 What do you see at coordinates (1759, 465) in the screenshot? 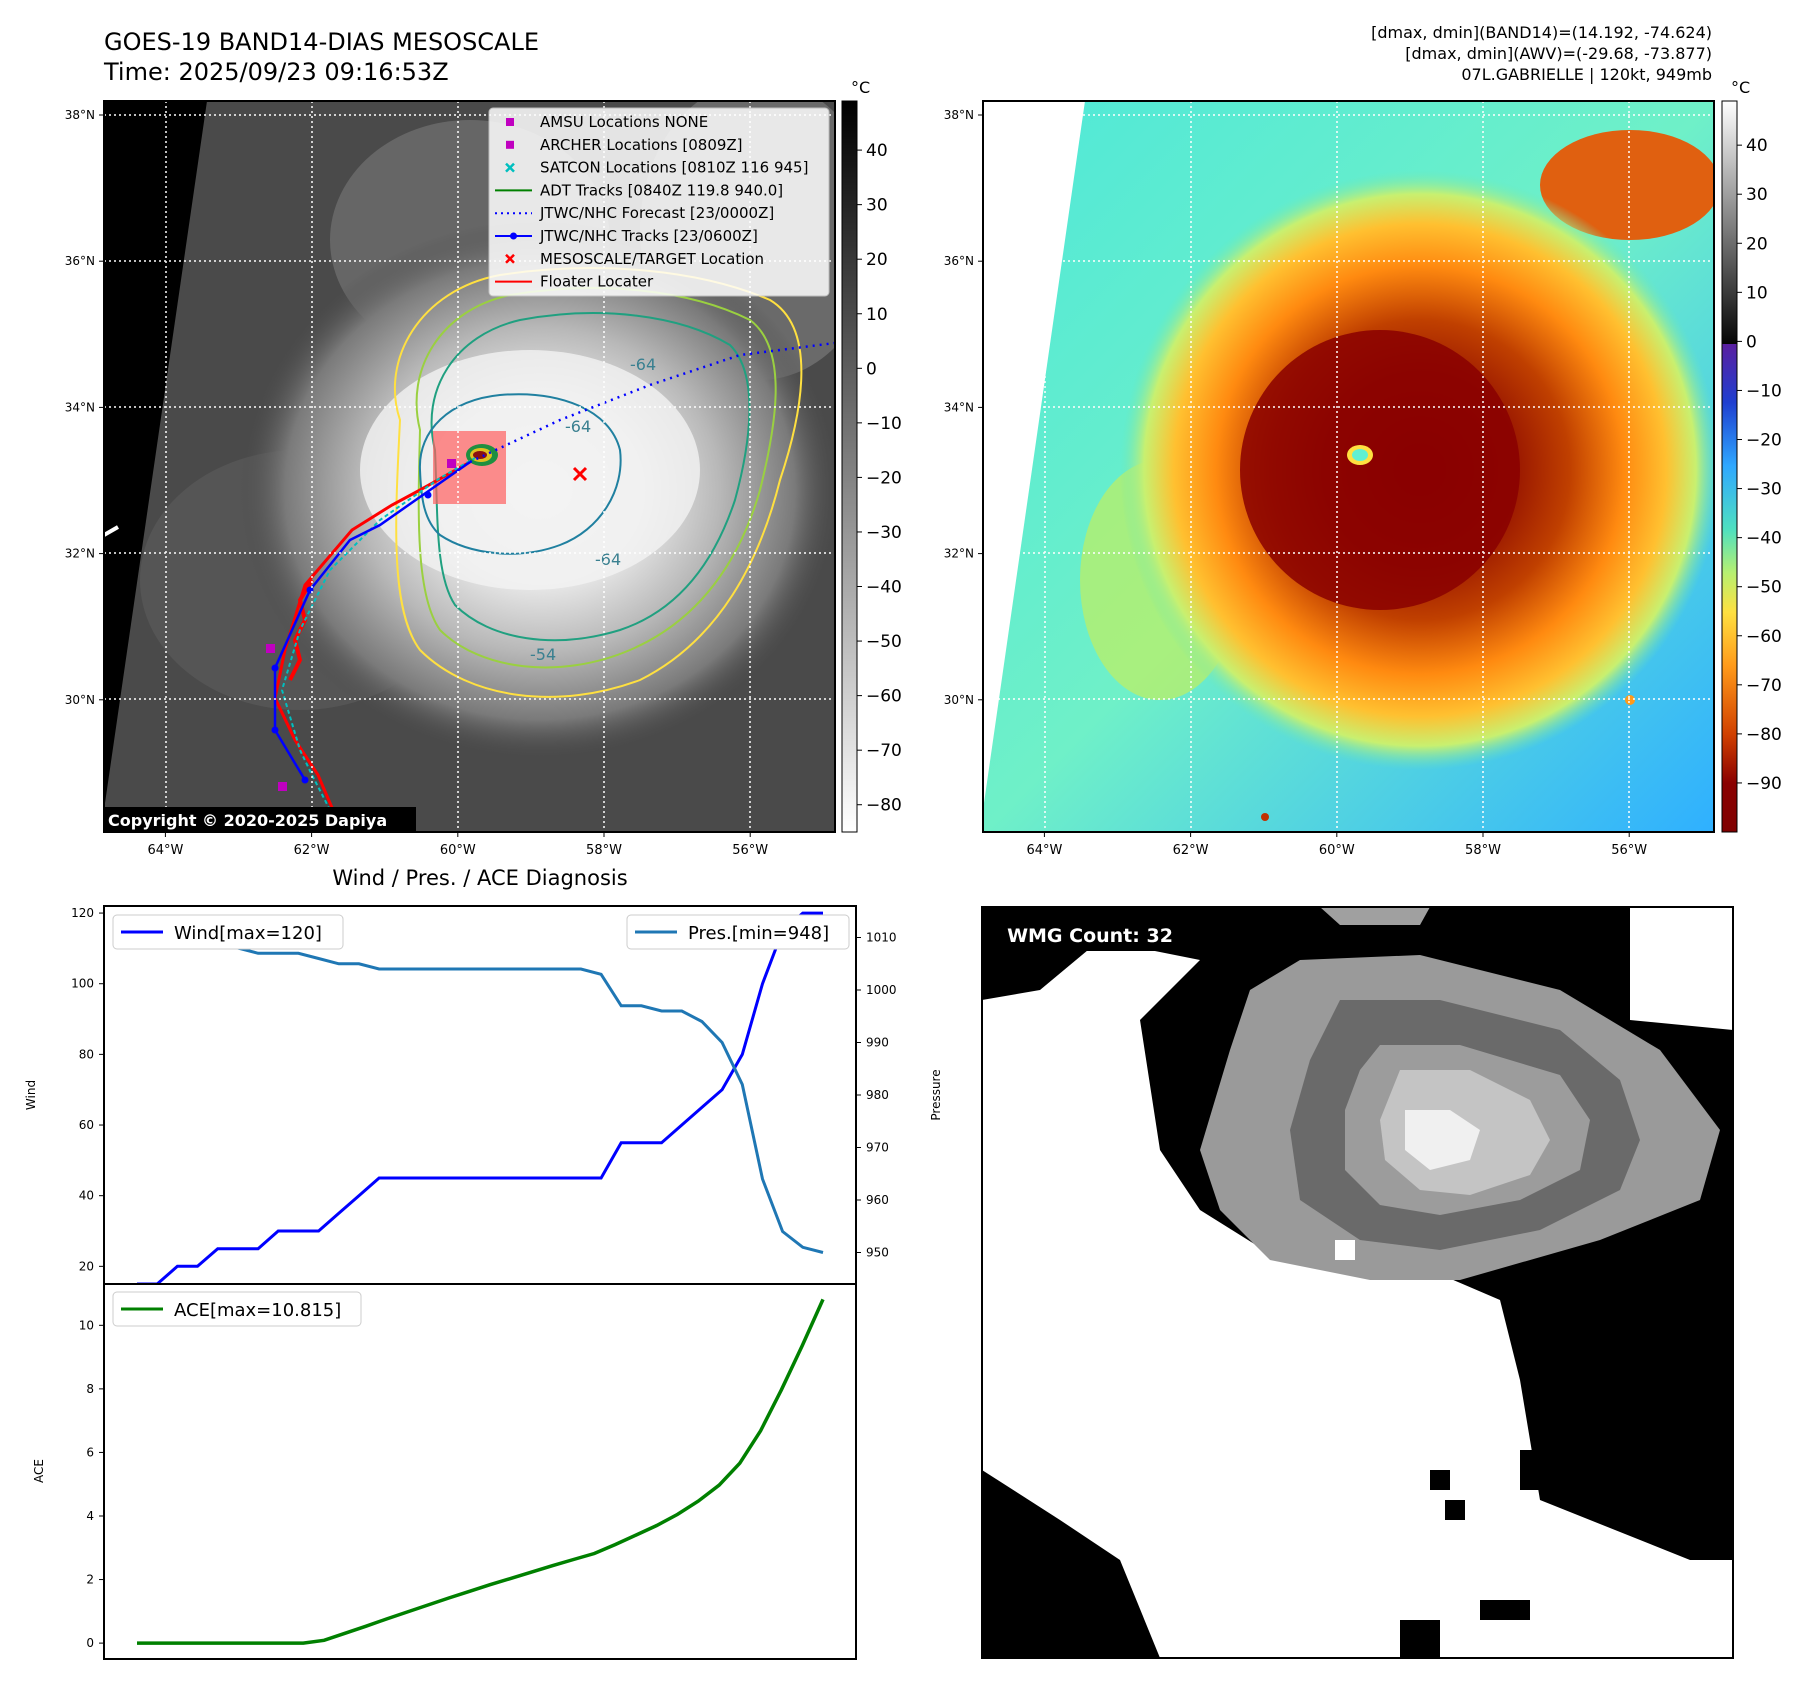
I see `color-colorbar-ticks: 40 30 20 10 0 −10 −20 −30 −40 −50 −60 −70 −80 −90` at bounding box center [1759, 465].